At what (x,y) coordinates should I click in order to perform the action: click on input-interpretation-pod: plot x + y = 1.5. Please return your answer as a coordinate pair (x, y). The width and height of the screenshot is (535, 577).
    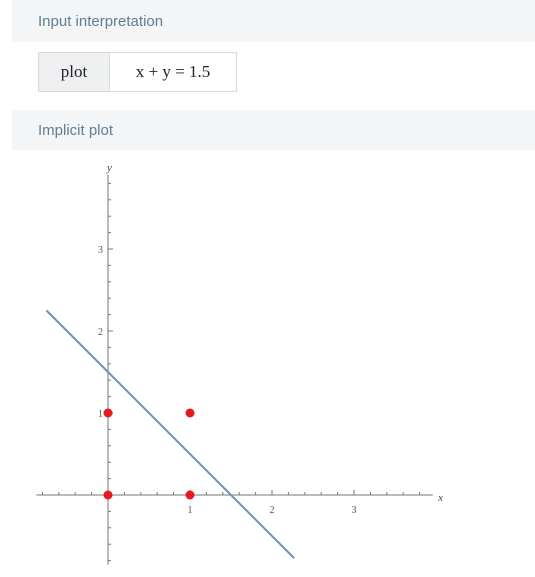
    Looking at the image, I should click on (273, 76).